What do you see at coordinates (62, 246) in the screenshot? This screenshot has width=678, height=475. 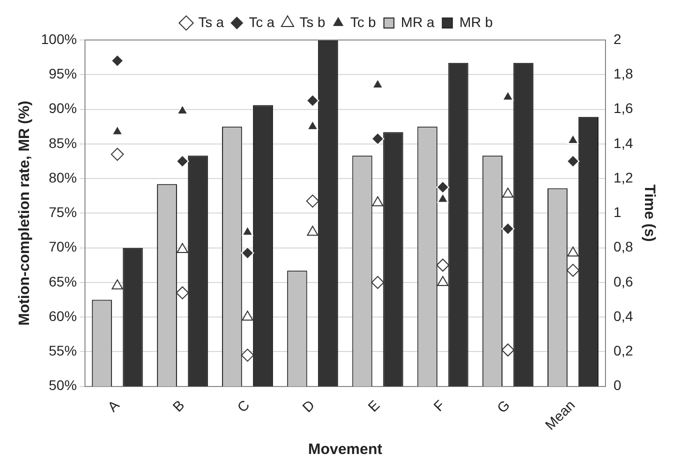 I see `y-tick-label: 70%` at bounding box center [62, 246].